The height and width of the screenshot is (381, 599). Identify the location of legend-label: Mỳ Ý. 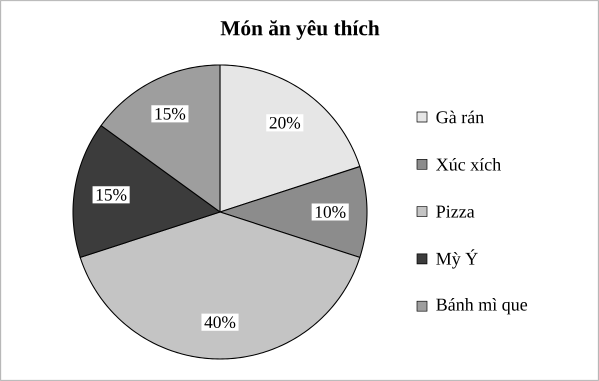
(457, 259).